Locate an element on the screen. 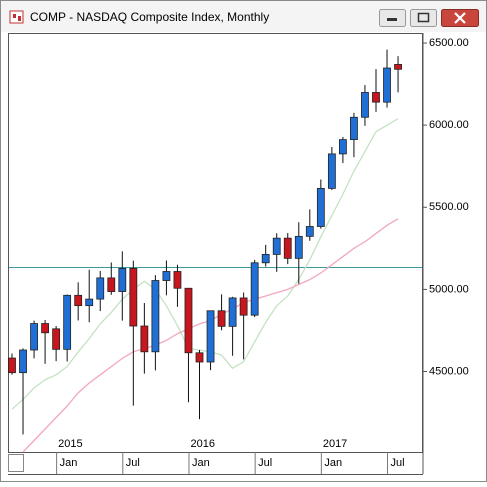 The width and height of the screenshot is (487, 487). app-icon is located at coordinates (16, 17).